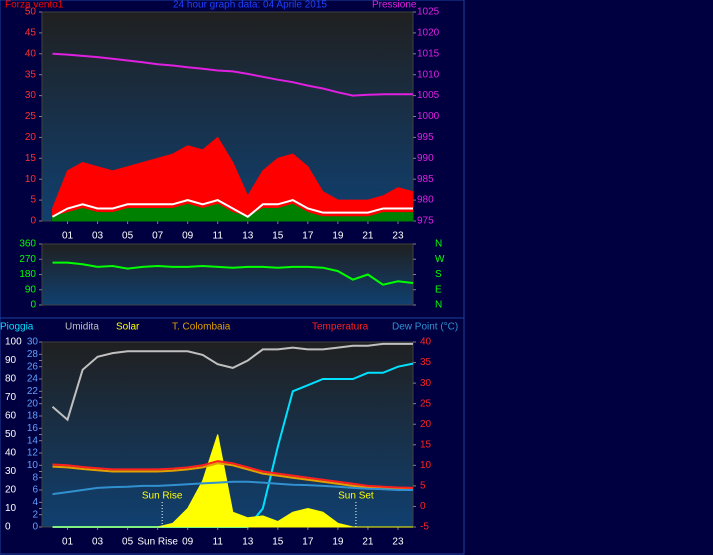 This screenshot has height=555, width=713. I want to click on y-tick-label: 60, so click(11, 416).